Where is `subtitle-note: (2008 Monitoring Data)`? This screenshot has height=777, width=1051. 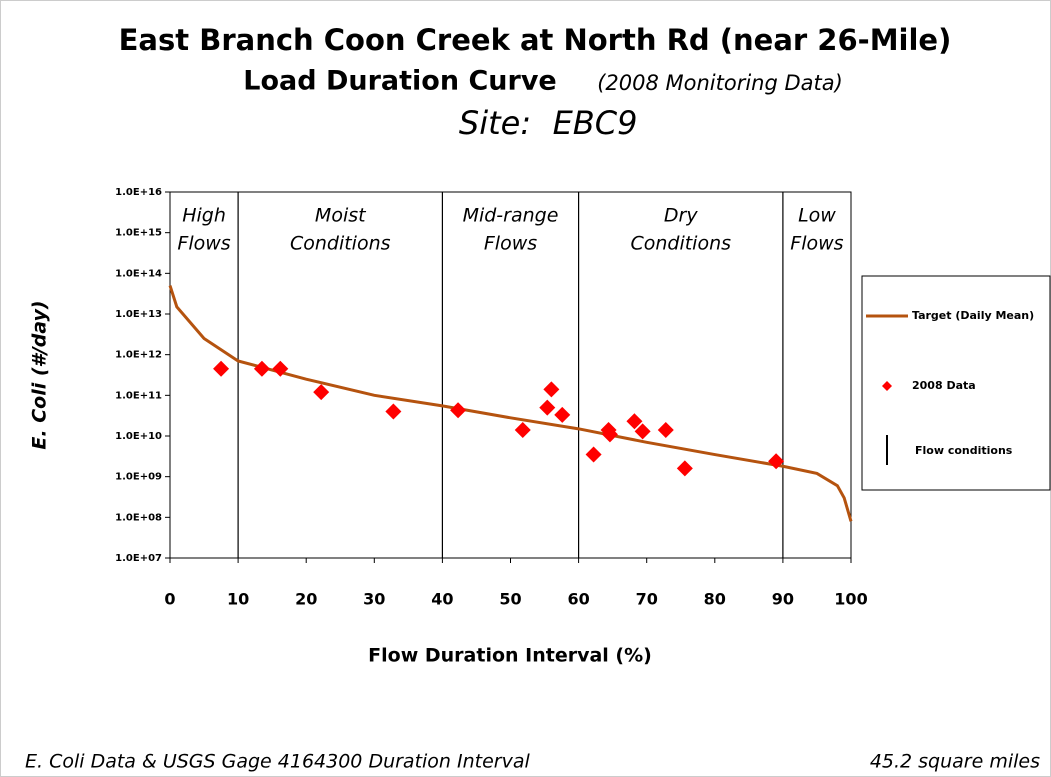 subtitle-note: (2008 Monitoring Data) is located at coordinates (720, 83).